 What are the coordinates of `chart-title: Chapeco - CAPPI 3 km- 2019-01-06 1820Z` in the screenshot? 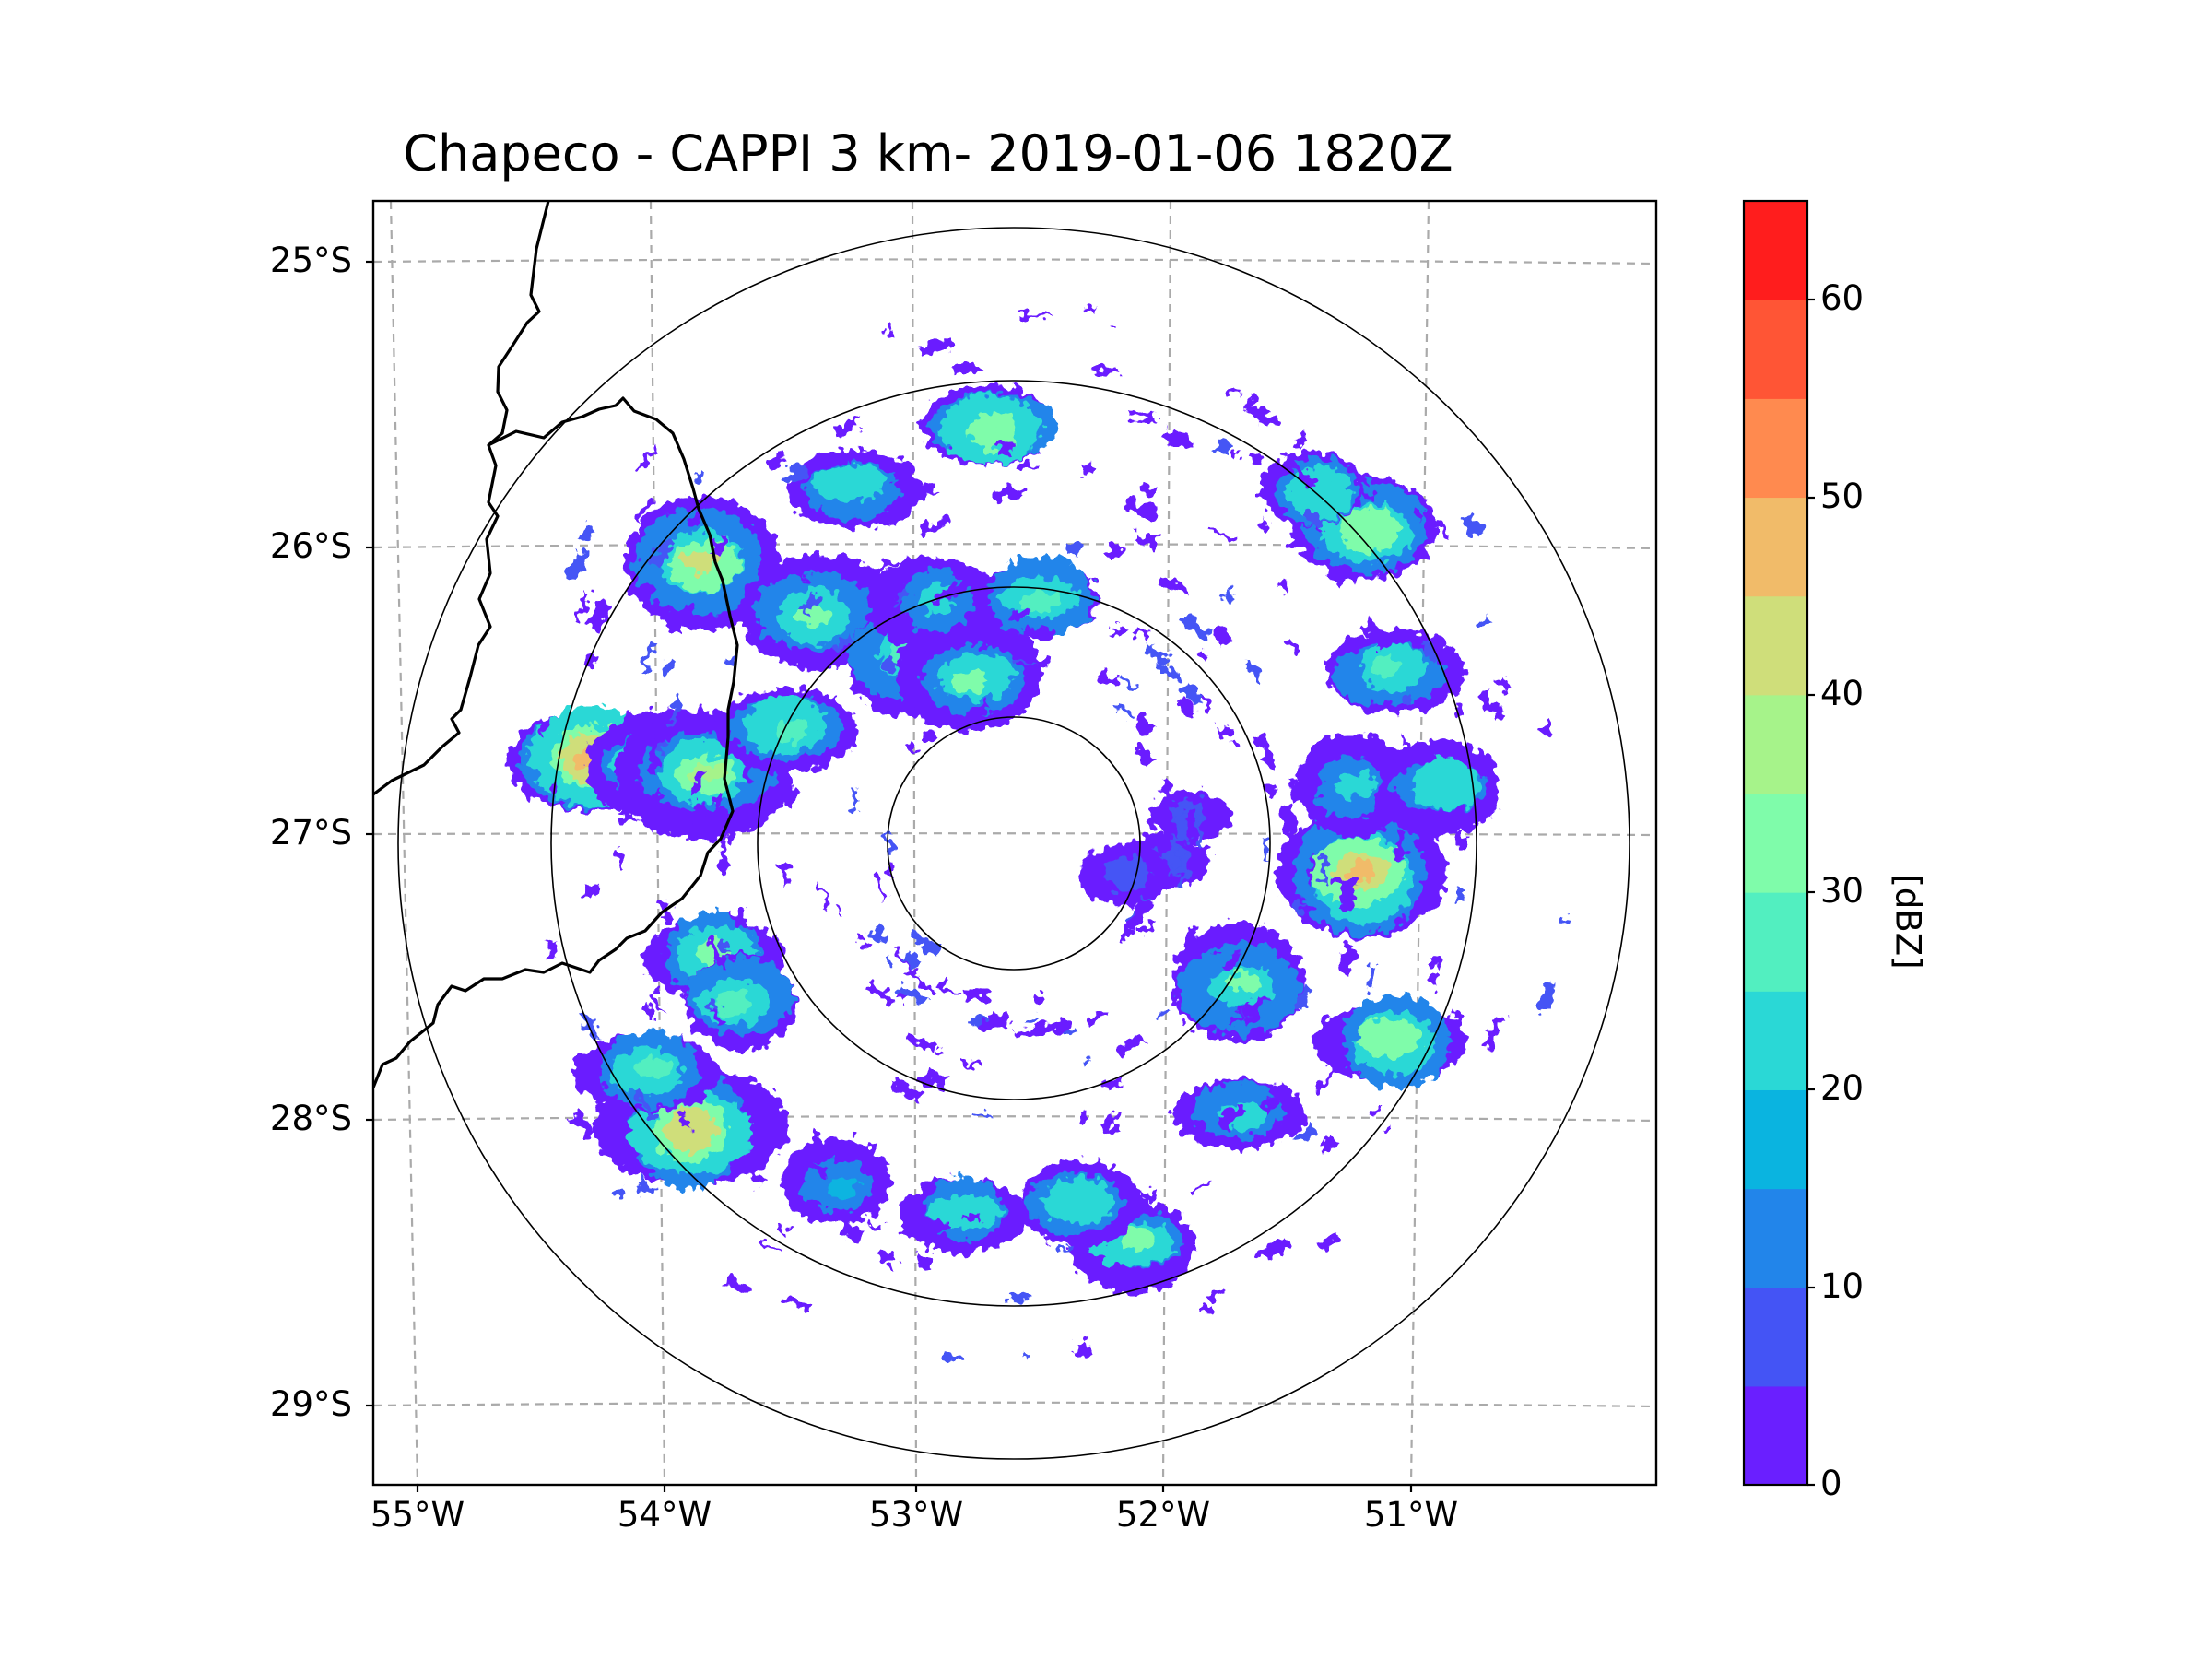 It's located at (928, 153).